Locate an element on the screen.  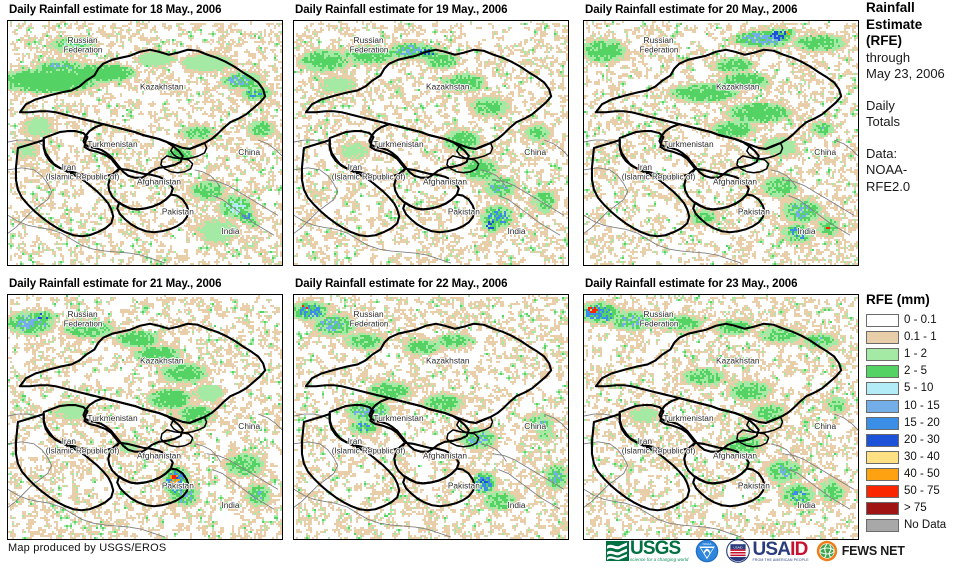
country-boundary-pakistan is located at coordinates (729, 213).